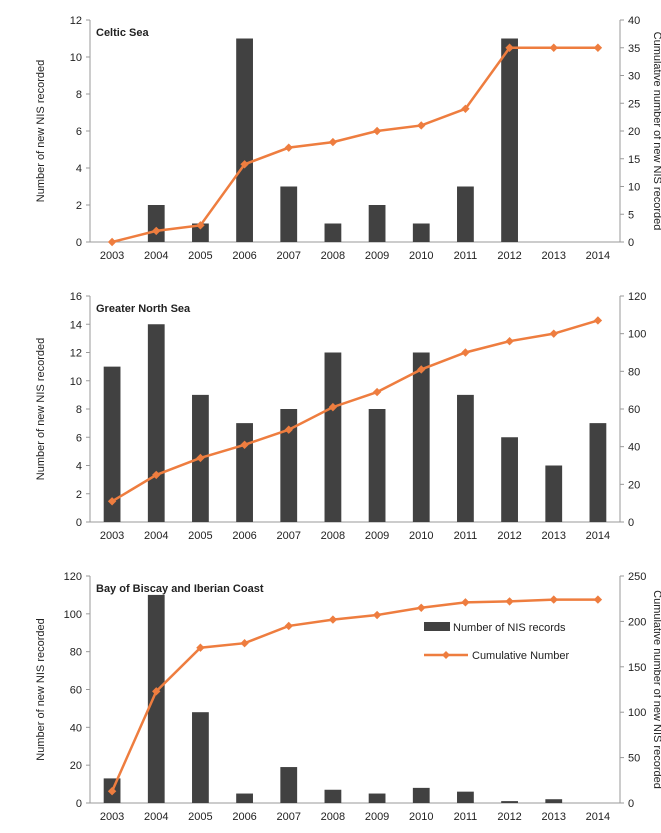 This screenshot has height=833, width=661. Describe the element at coordinates (634, 410) in the screenshot. I see `y2-tick-label: 60` at that location.